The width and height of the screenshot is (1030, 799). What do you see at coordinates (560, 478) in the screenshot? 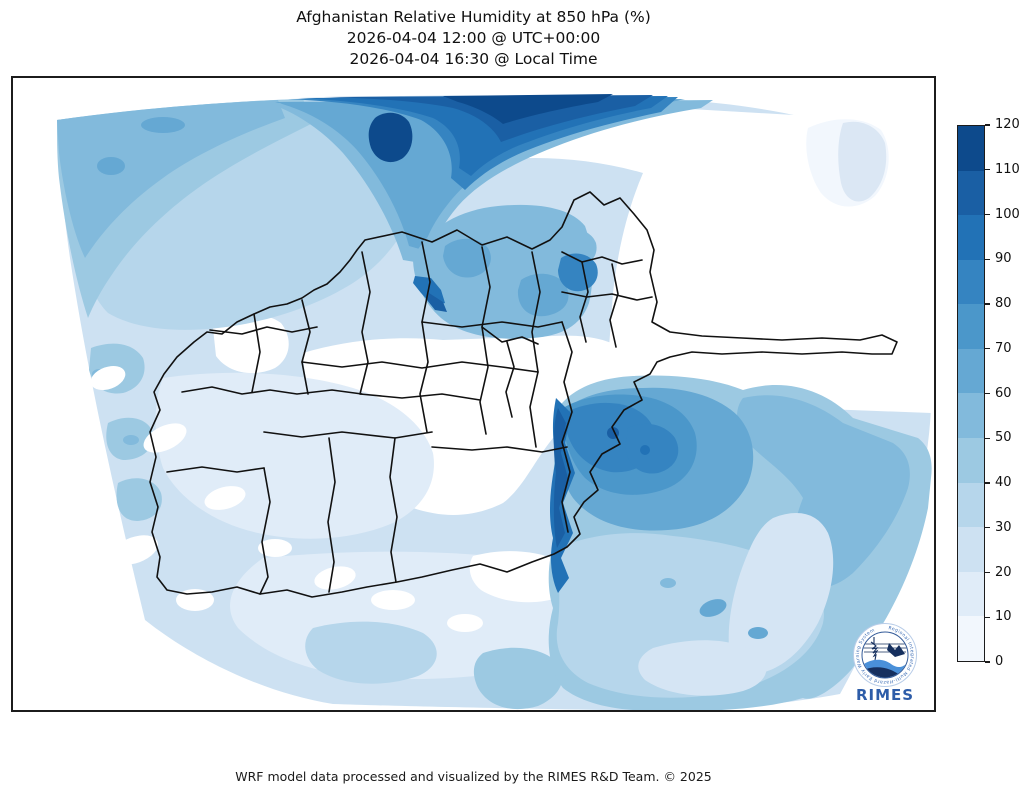
I see `contour-se-border-strip-dark` at bounding box center [560, 478].